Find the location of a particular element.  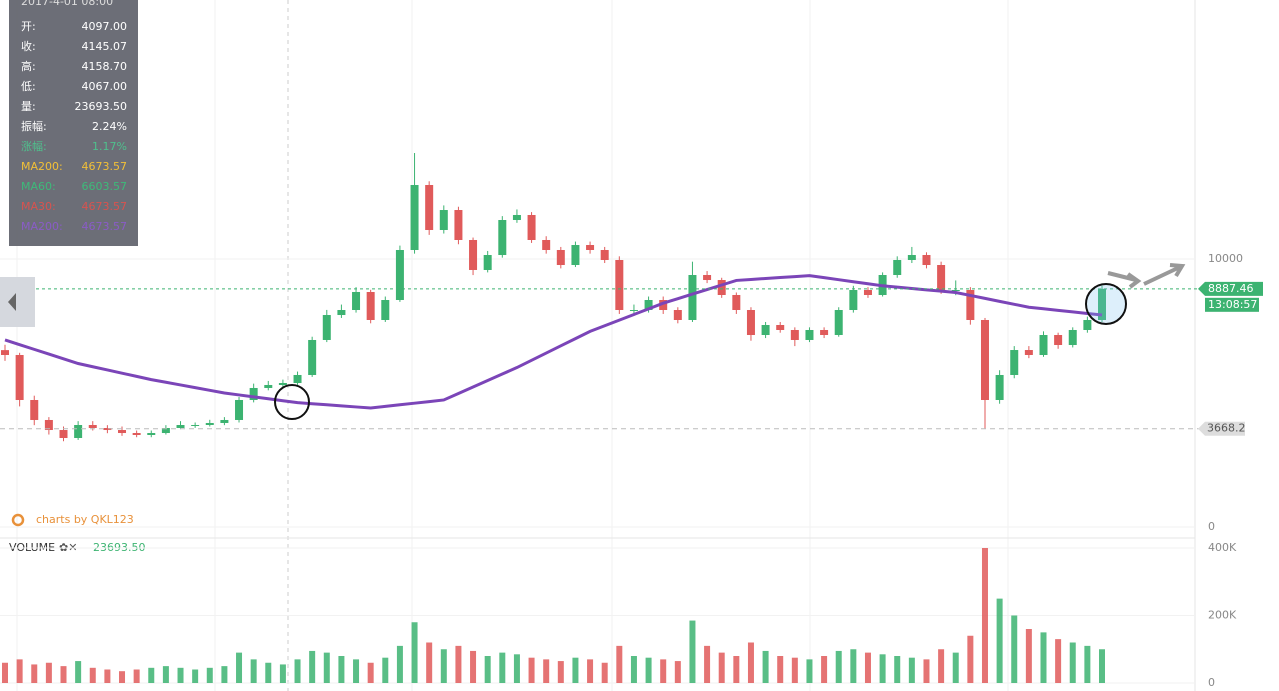

tooltip-label: 量: is located at coordinates (28, 106).